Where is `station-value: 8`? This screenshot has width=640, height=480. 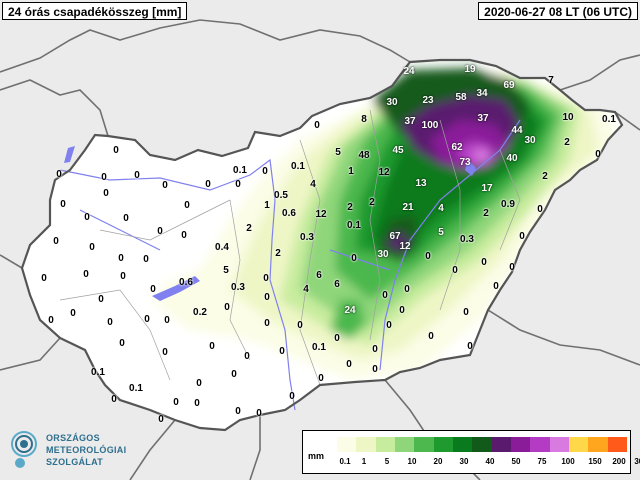 station-value: 8 is located at coordinates (364, 119).